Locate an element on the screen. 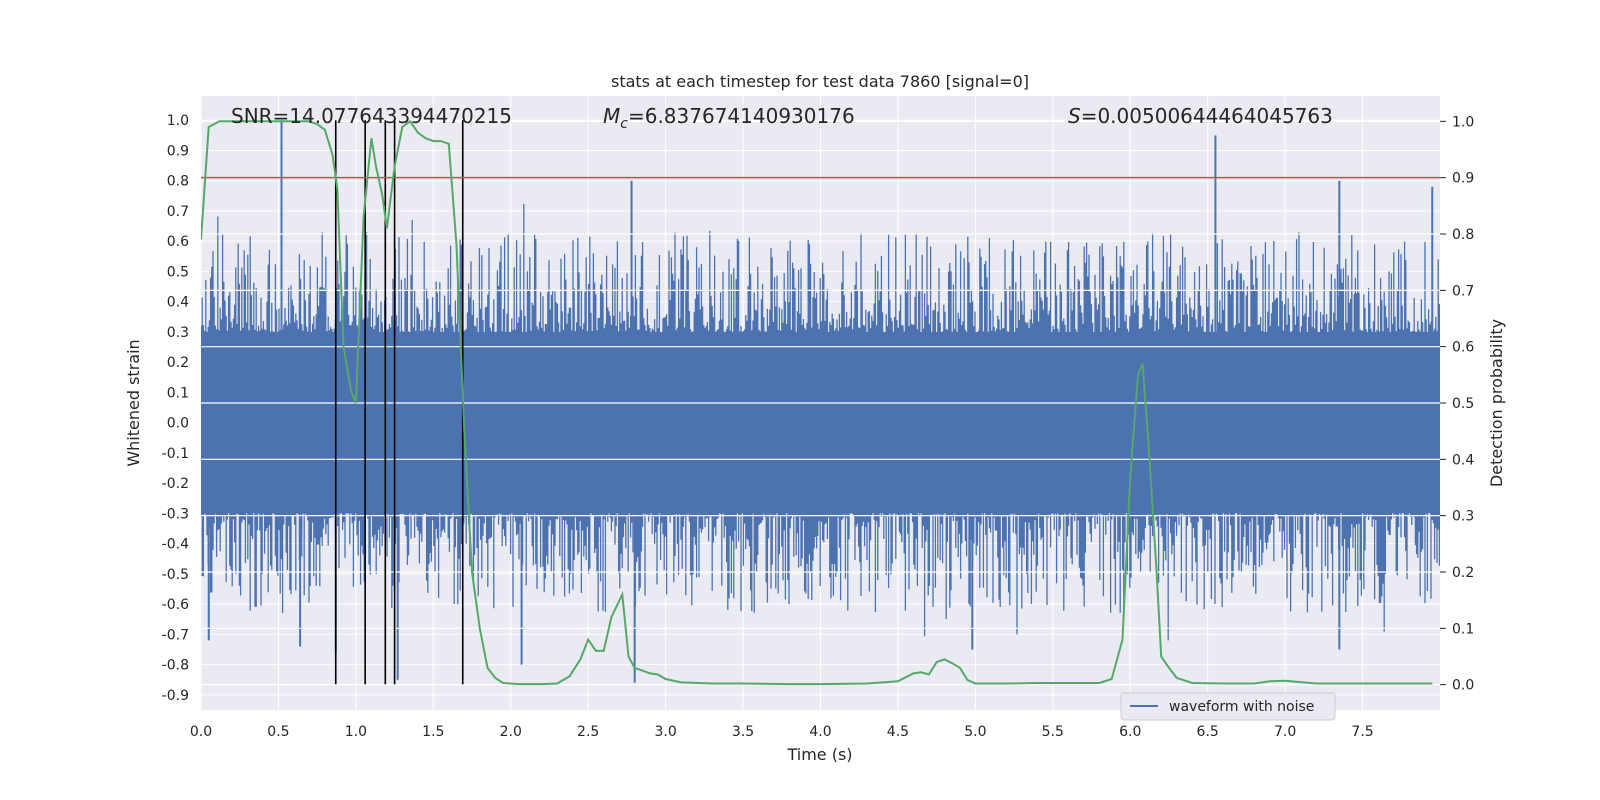 This screenshot has width=1600, height=800. x-tick-label: 6.5 is located at coordinates (1208, 732).